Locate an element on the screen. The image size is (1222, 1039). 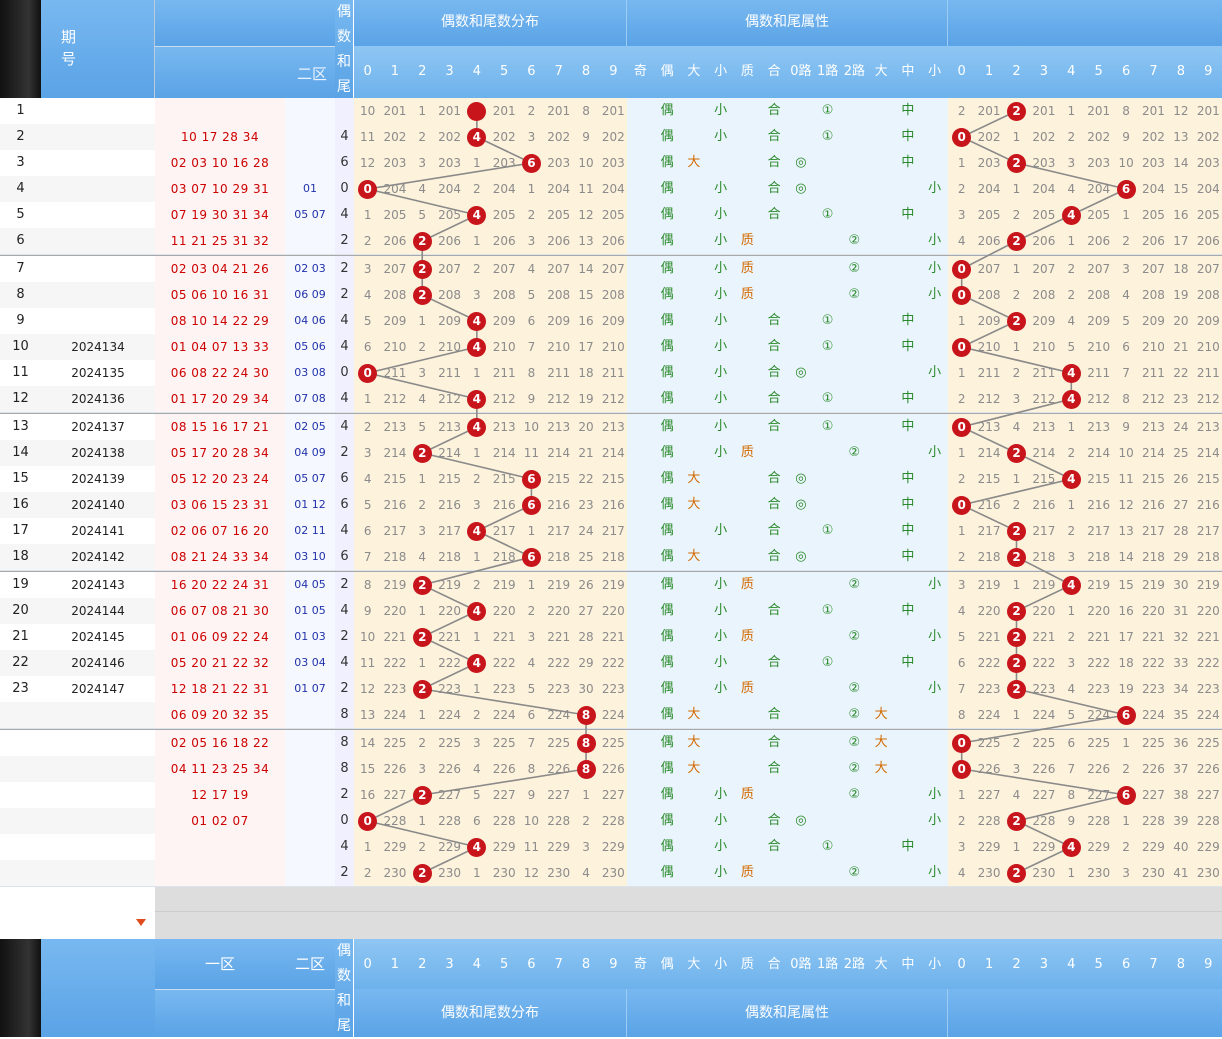
miss-count-2: 215 is located at coordinates (1044, 479).